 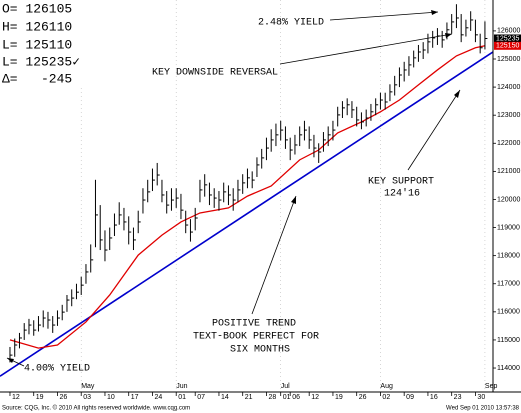 I want to click on y-tick-label: 117000, so click(x=508, y=284).